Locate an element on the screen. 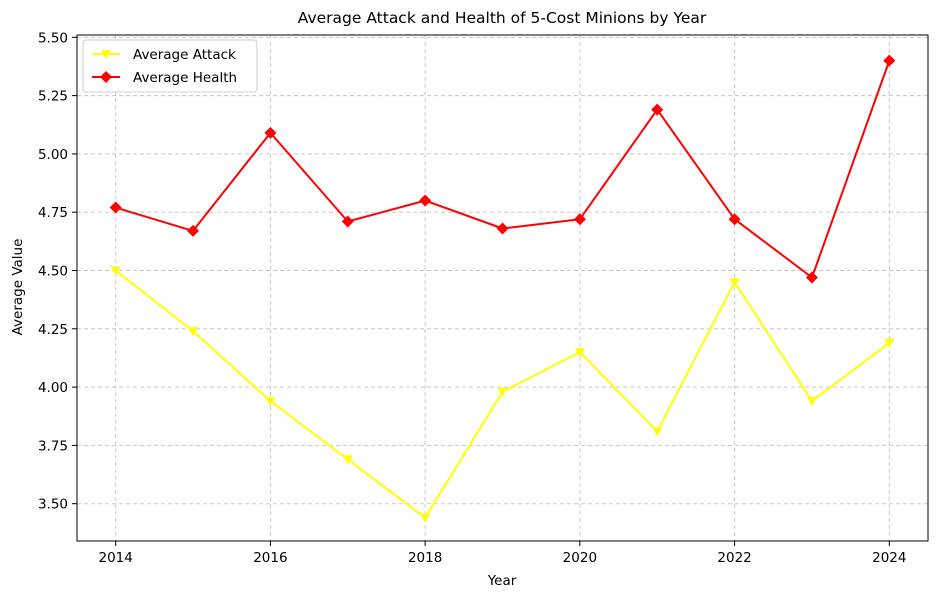  legend-entry-health: Average Health is located at coordinates (164, 78).